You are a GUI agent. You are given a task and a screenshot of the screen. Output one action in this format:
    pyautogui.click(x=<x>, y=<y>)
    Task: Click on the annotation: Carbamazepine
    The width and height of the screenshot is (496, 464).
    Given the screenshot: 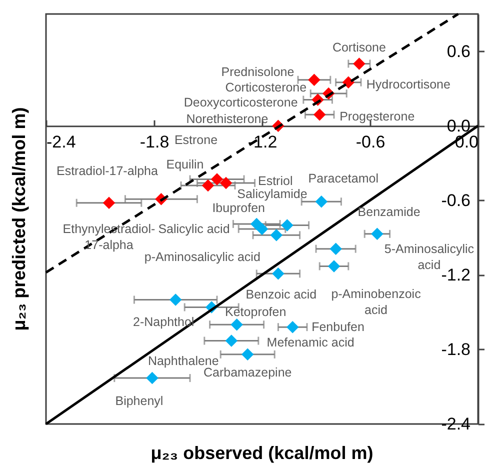 What is the action you would take?
    pyautogui.click(x=247, y=372)
    